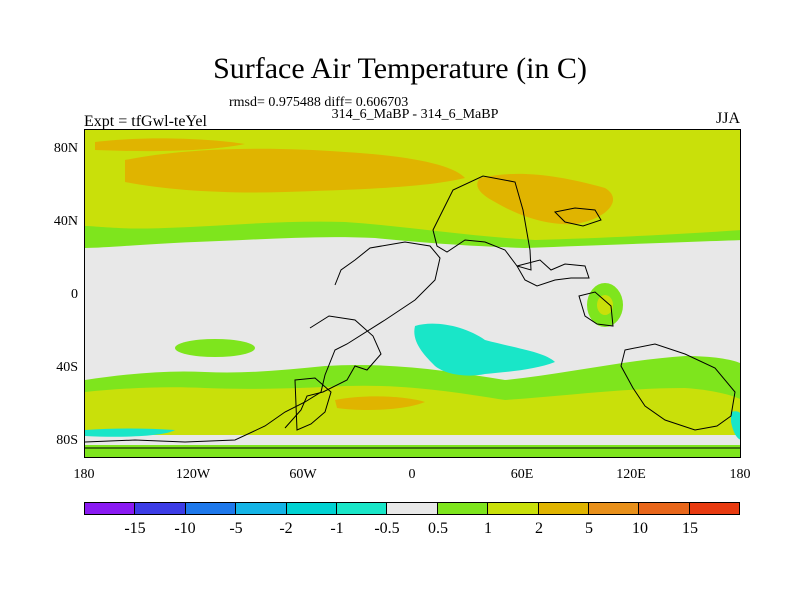  I want to click on subtitle: 314_6_MaBP - 314_6_MaBP, so click(415, 114).